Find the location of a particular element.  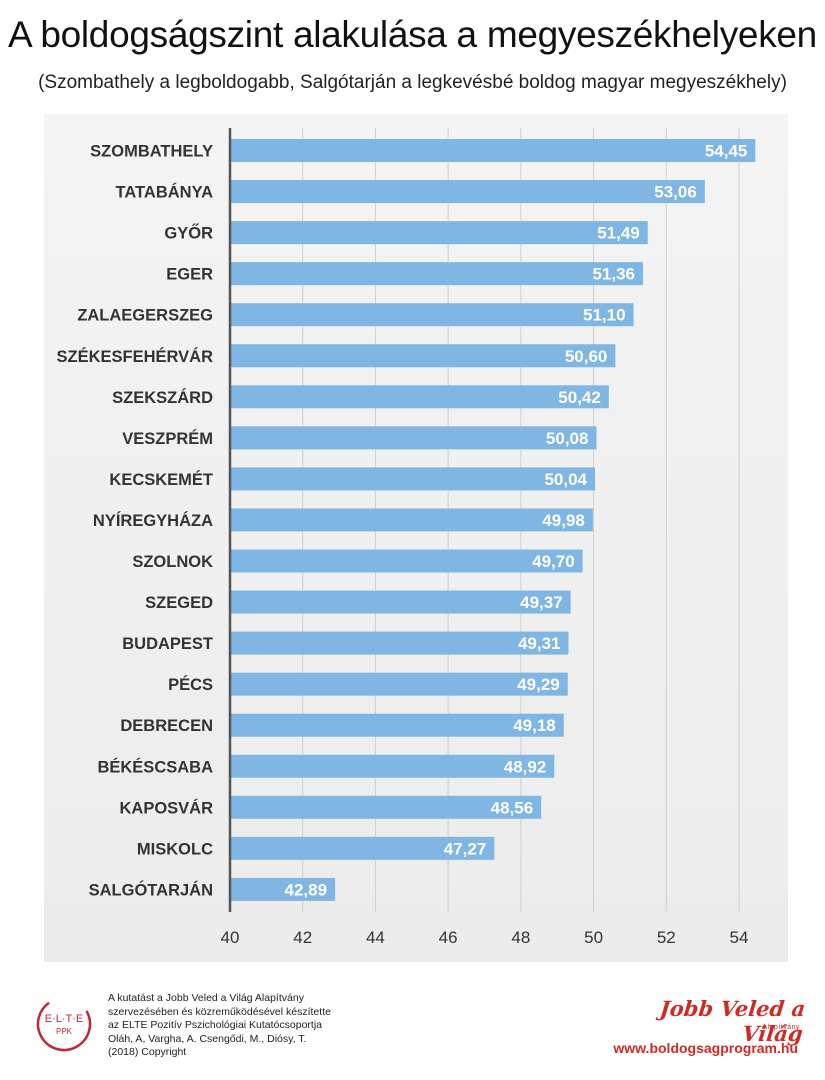

category-label: EGER is located at coordinates (189, 275).